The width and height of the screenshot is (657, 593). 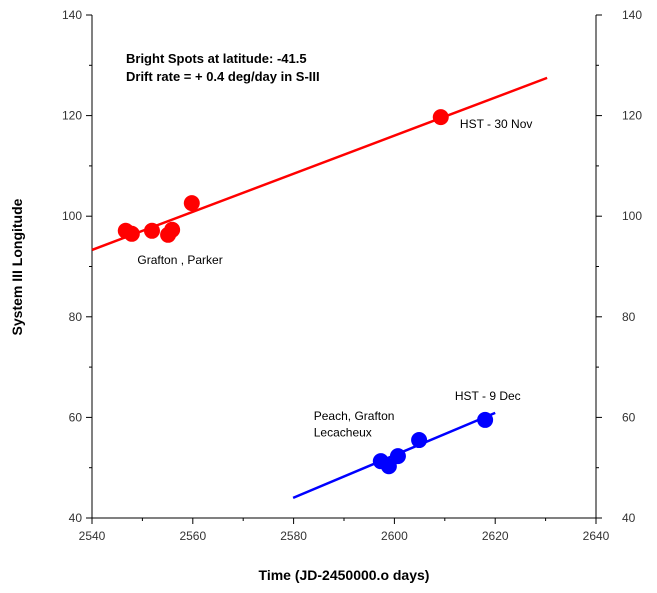 What do you see at coordinates (496, 124) in the screenshot?
I see `annotation-0: HST - 30 Nov` at bounding box center [496, 124].